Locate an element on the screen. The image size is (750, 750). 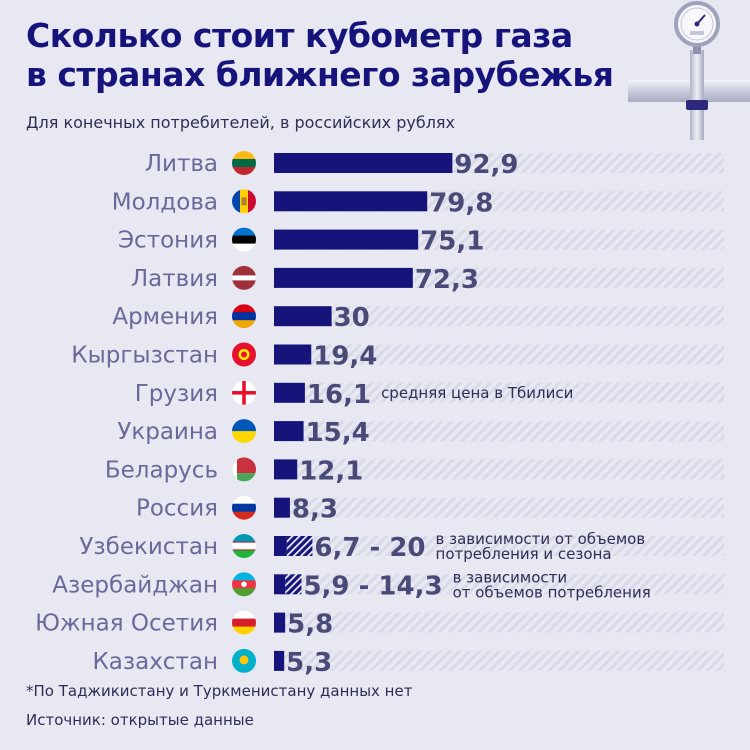
moldova-flag-icon is located at coordinates (244, 201).